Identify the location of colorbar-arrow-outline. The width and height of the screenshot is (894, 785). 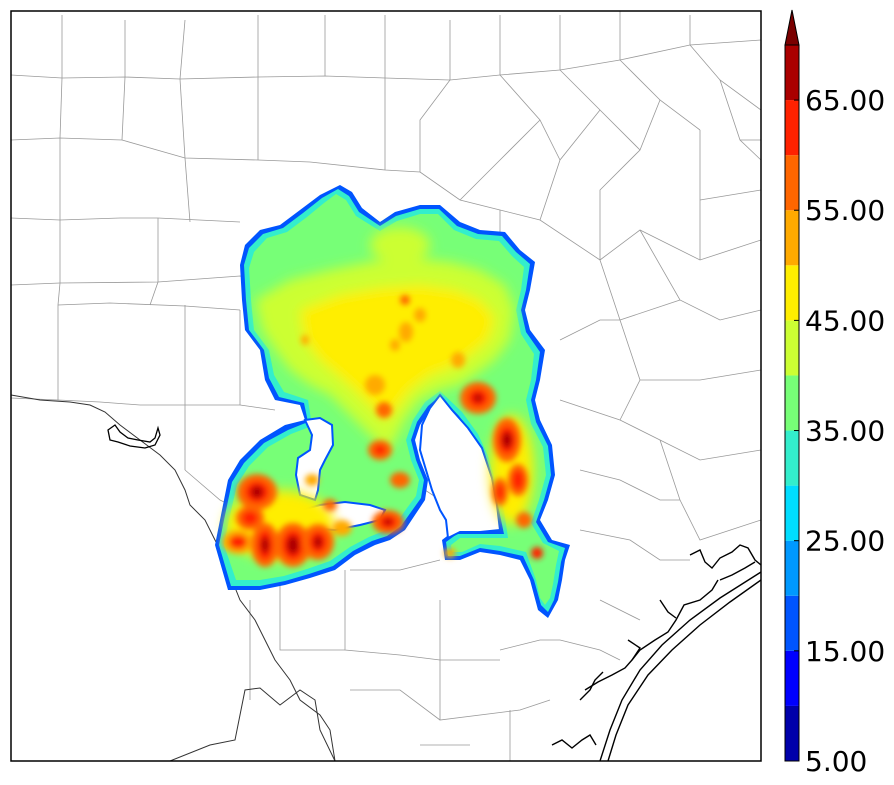
(792, 27).